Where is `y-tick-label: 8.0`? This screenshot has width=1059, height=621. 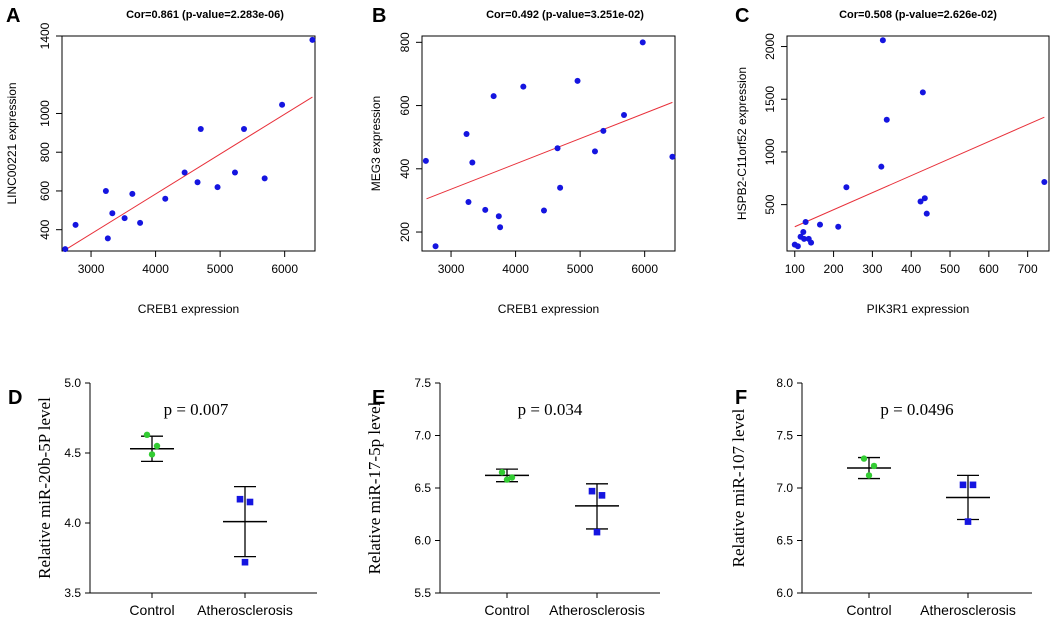
y-tick-label: 8.0 is located at coordinates (784, 383).